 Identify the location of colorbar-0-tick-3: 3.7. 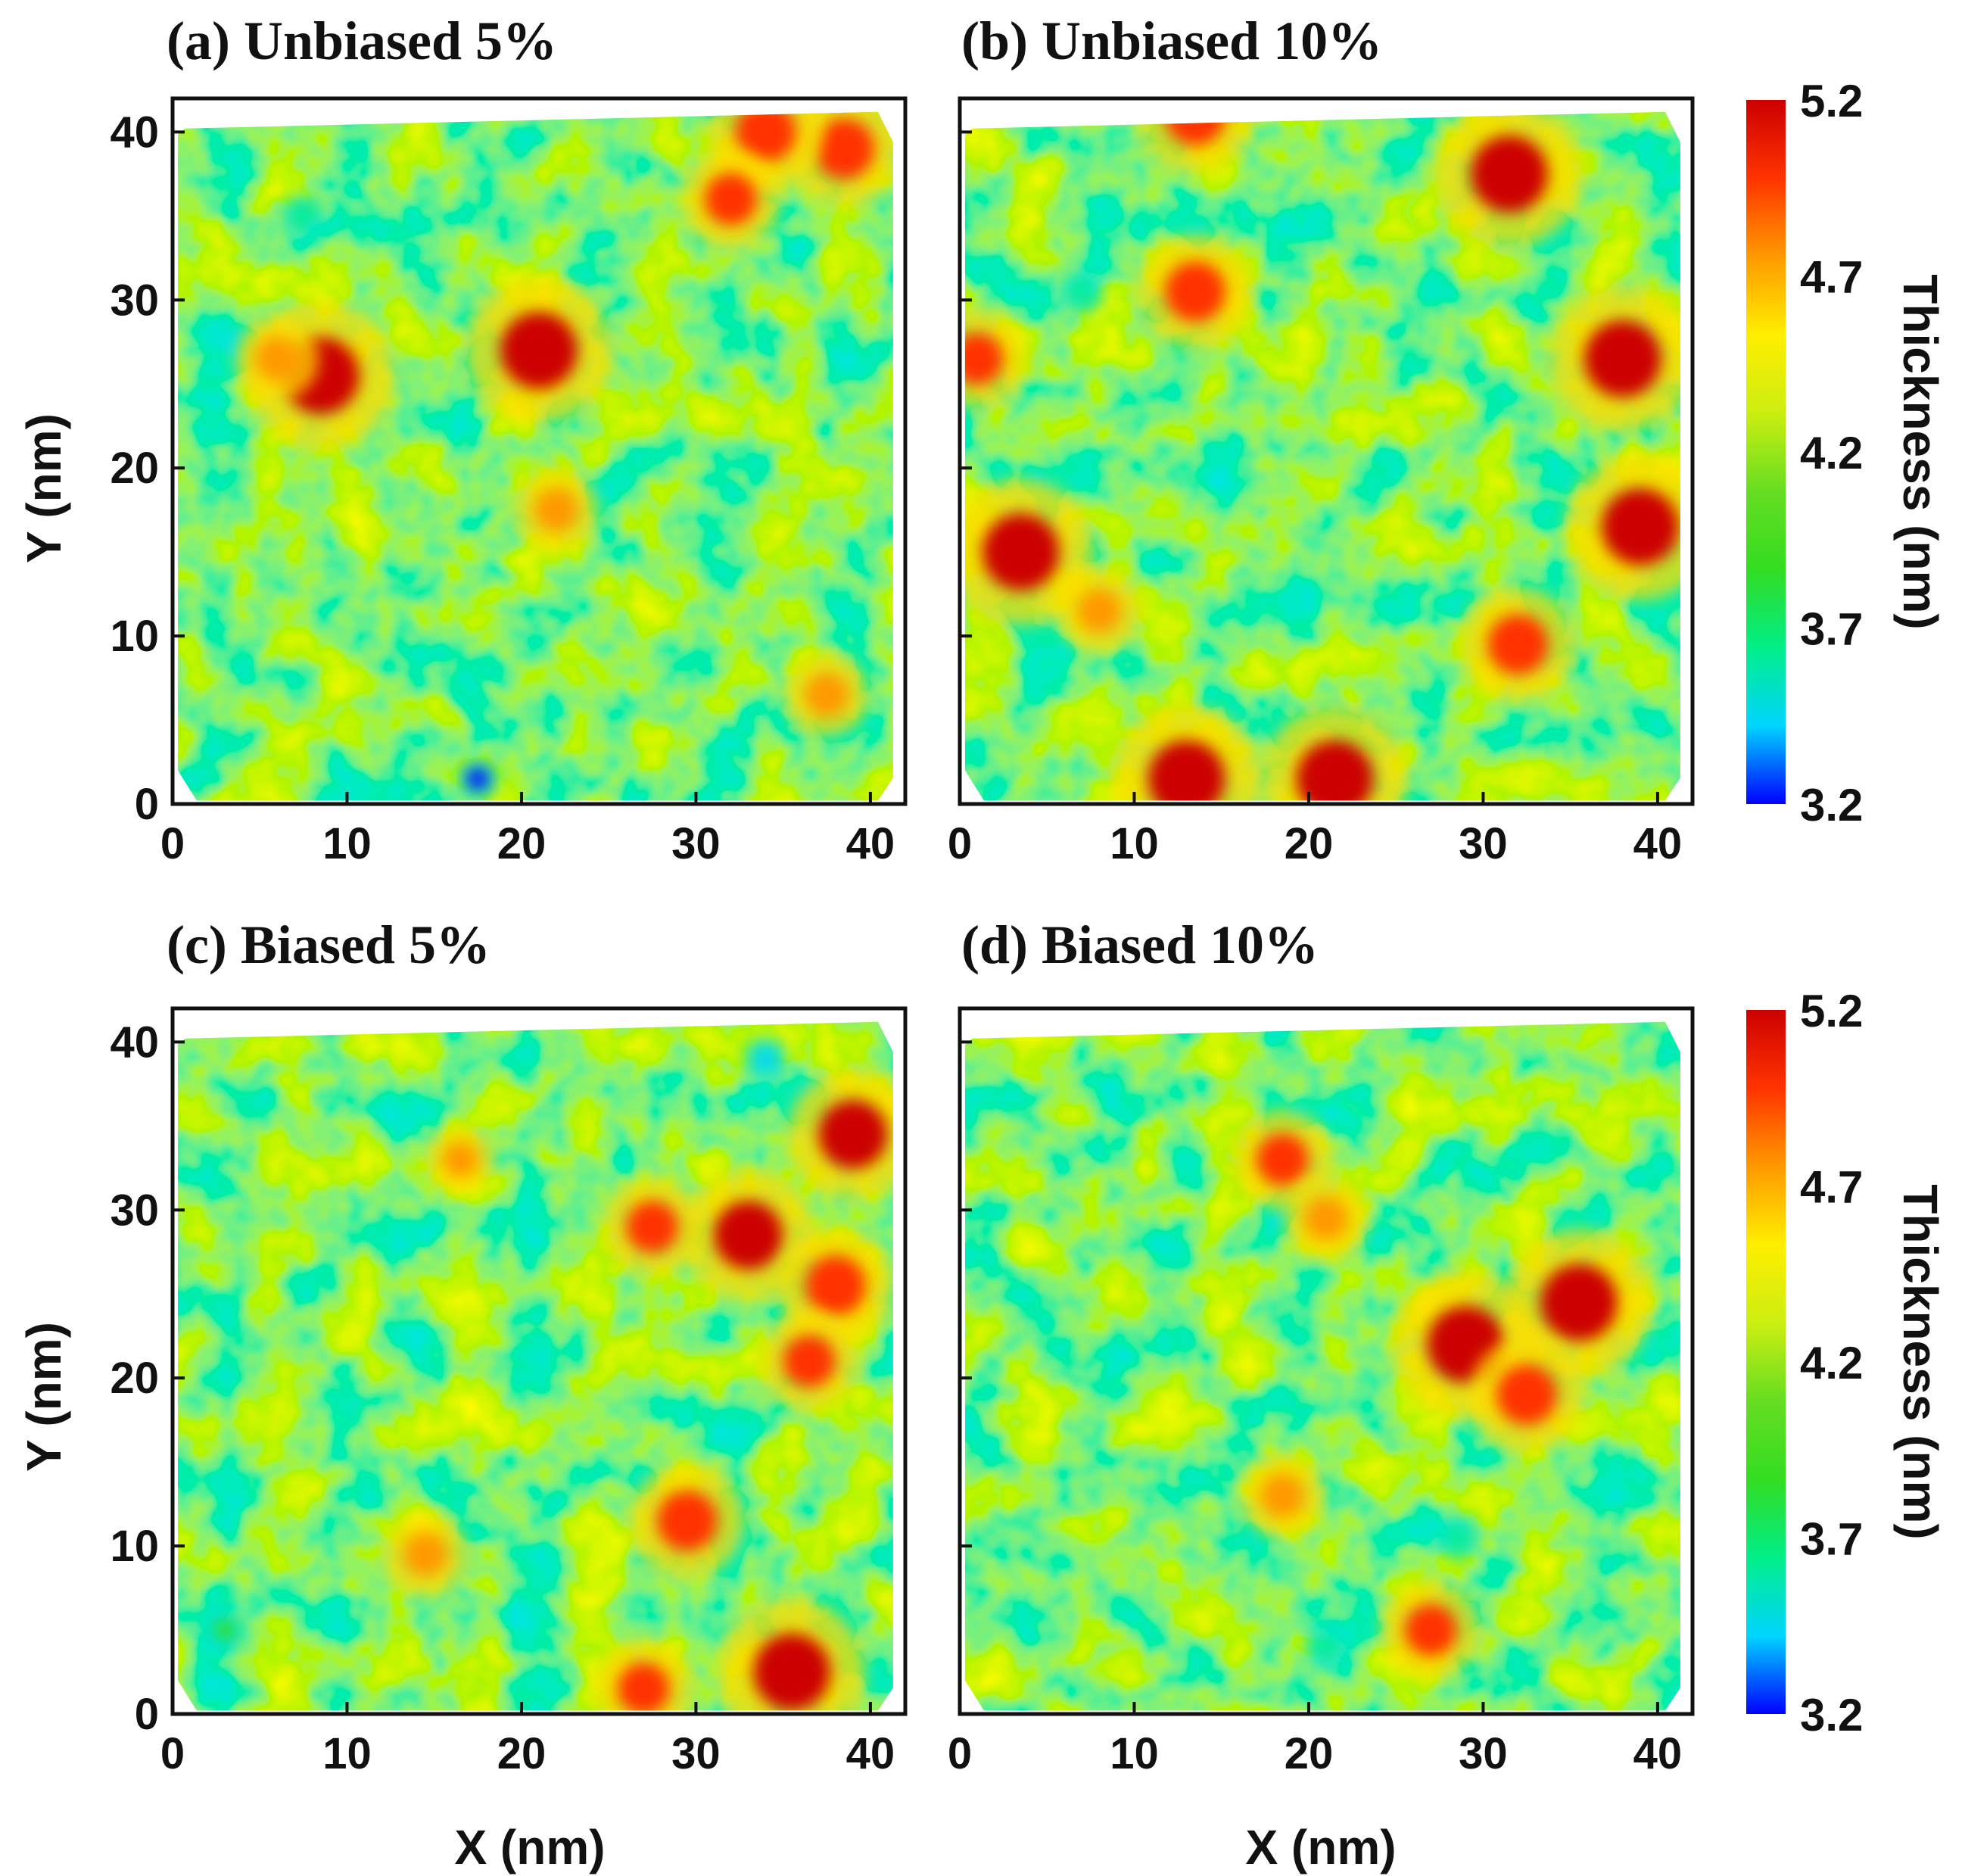
(1831, 629).